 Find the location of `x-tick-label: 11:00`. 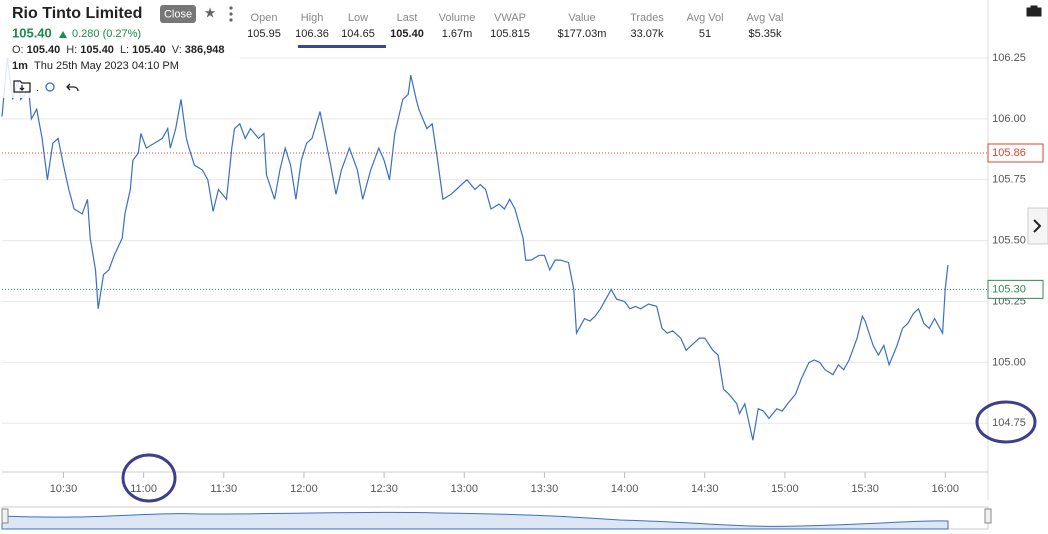

x-tick-label: 11:00 is located at coordinates (143, 489).